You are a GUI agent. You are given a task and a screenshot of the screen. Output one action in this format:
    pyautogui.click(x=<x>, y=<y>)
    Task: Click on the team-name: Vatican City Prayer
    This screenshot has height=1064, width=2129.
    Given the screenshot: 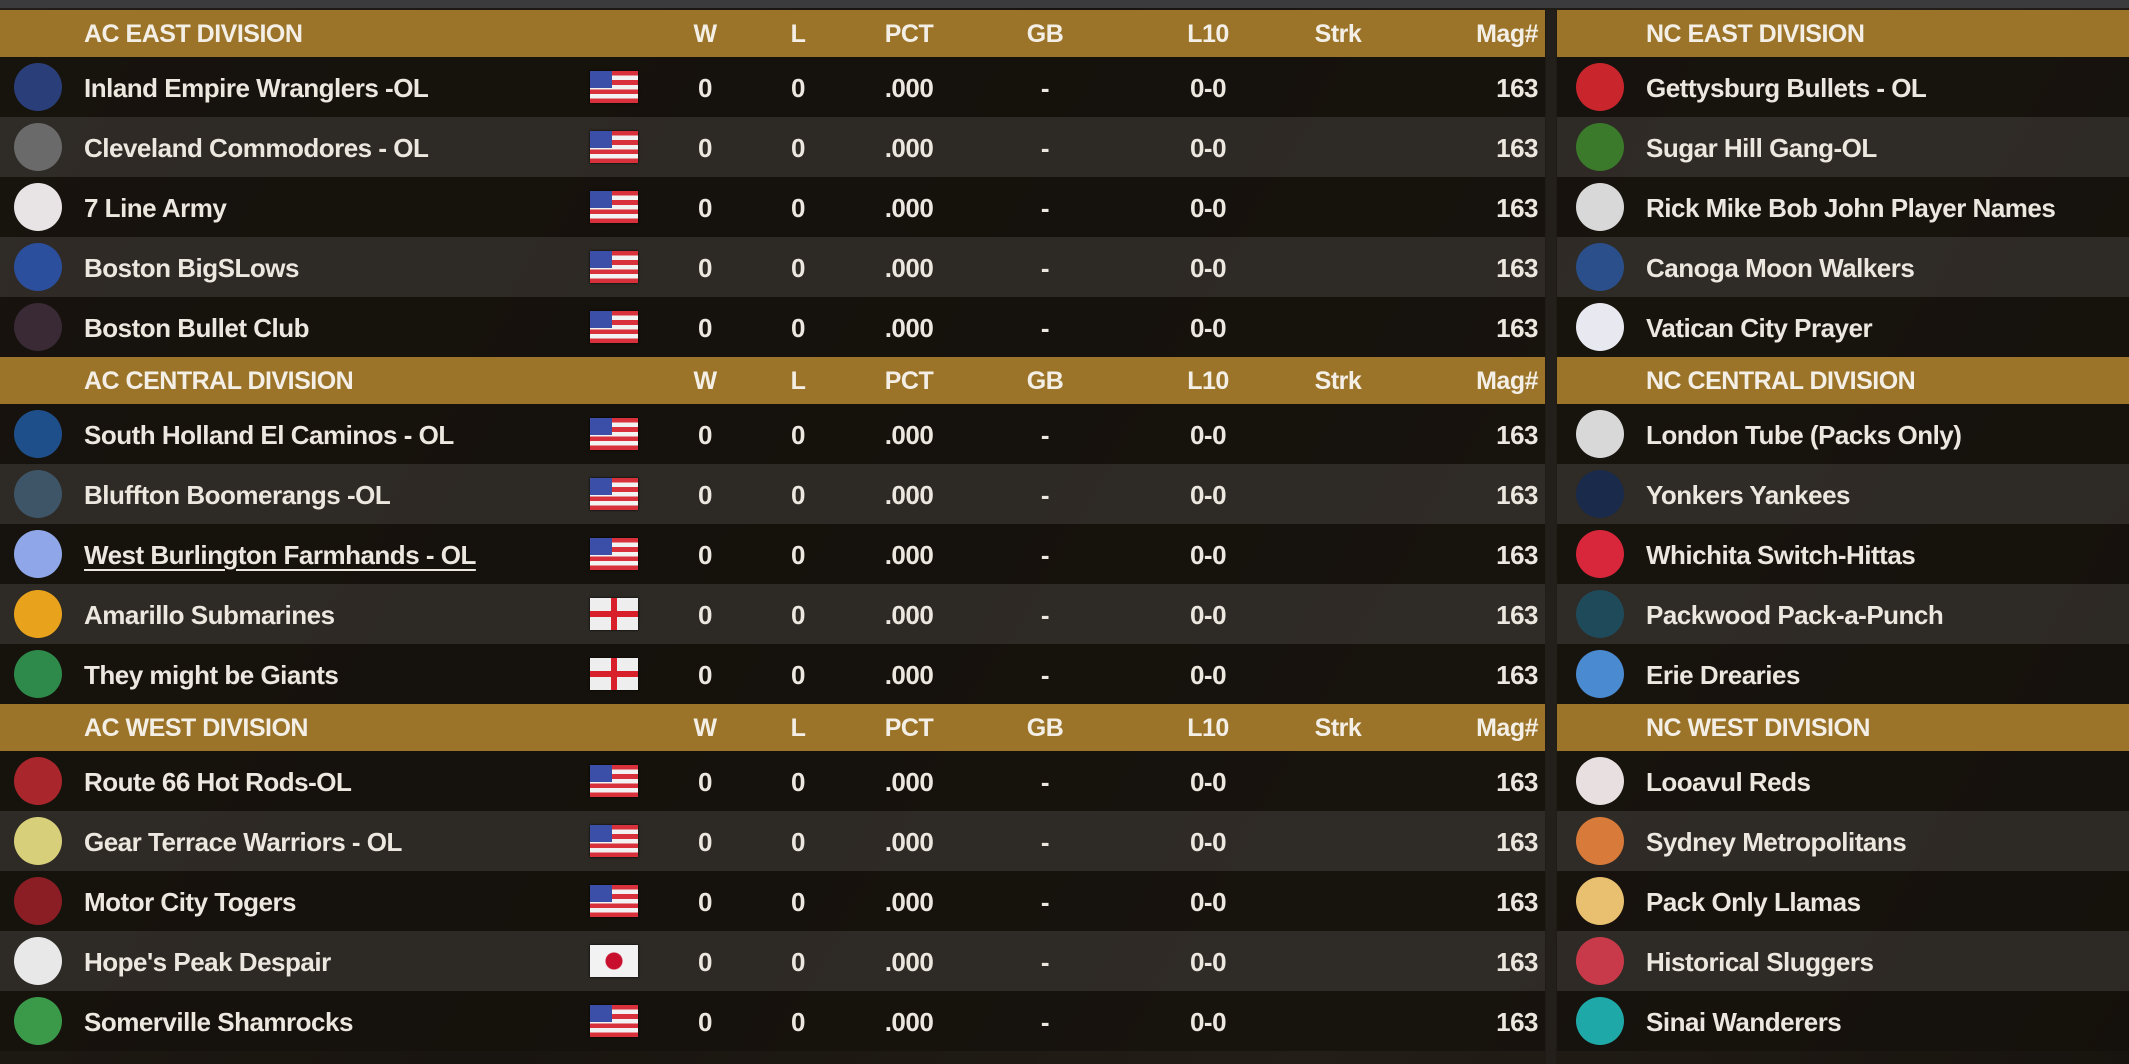 What is the action you would take?
    pyautogui.click(x=1759, y=328)
    